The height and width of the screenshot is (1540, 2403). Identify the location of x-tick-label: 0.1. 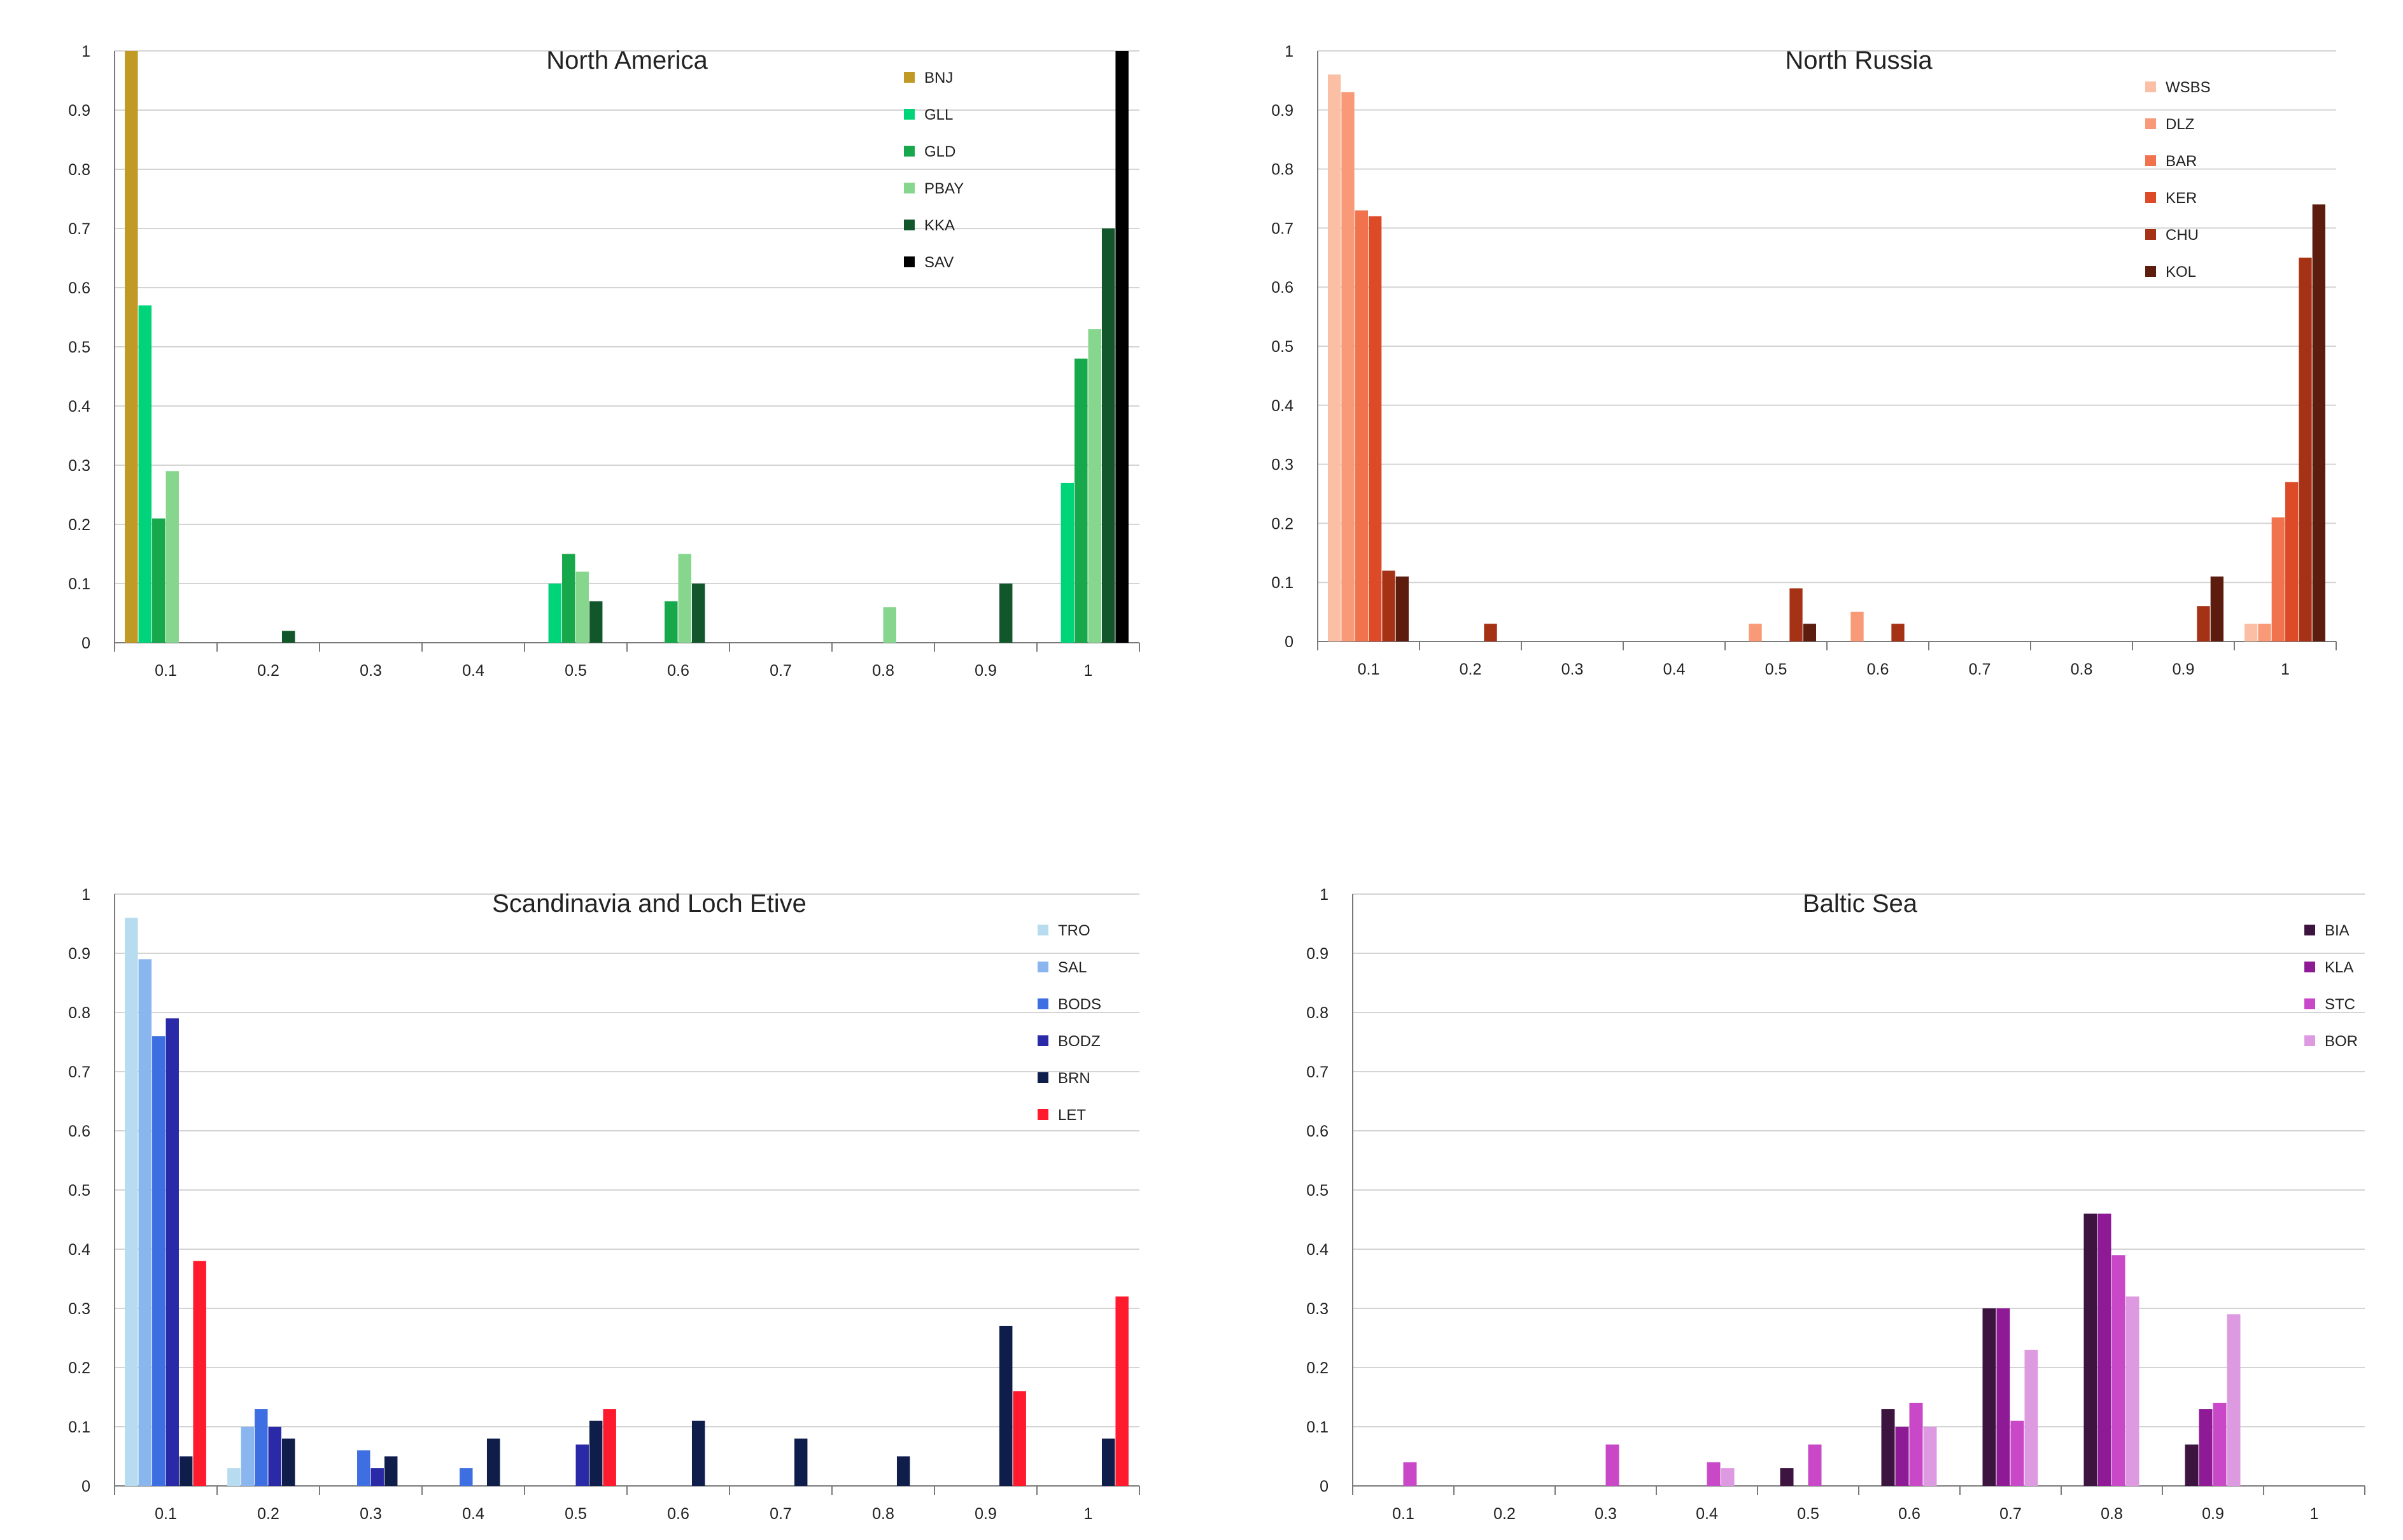
(1369, 669).